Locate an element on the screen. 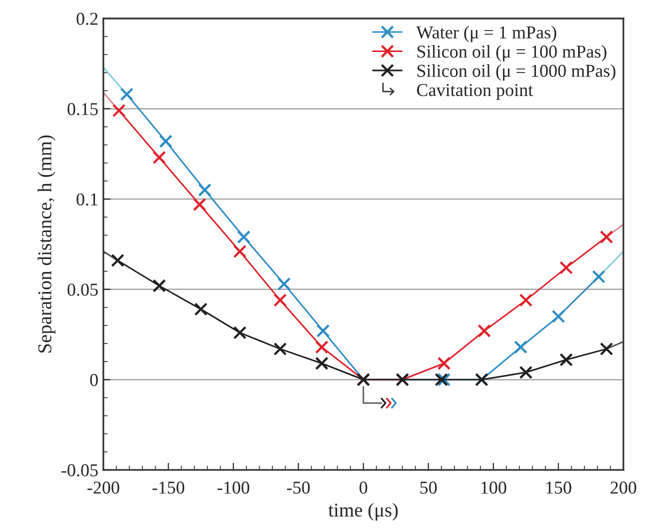  legend-label: Water (μ = 1 mPas) is located at coordinates (486, 34).